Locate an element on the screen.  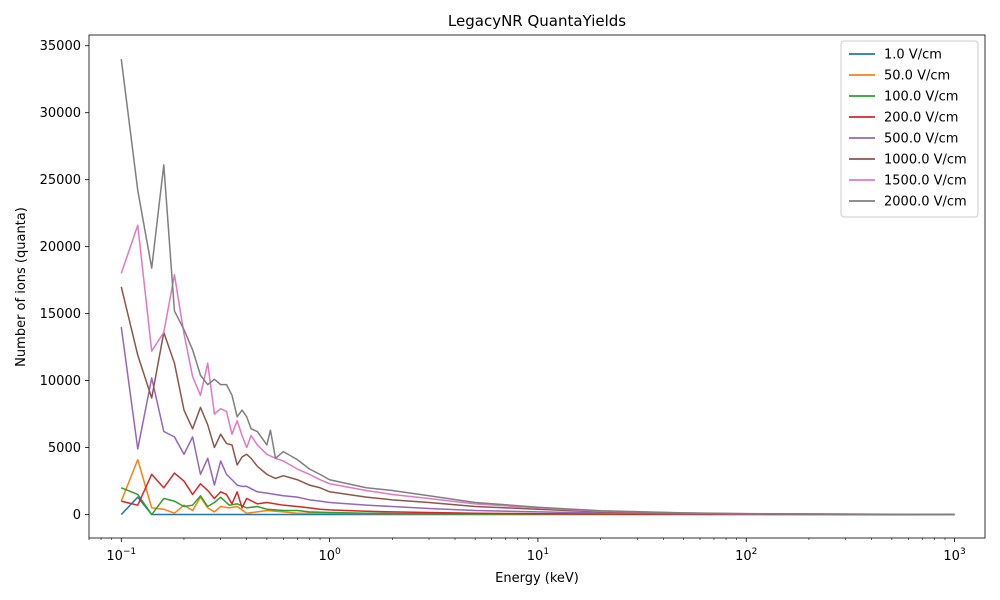
legend-label: 100.0 V/cm is located at coordinates (921, 97).